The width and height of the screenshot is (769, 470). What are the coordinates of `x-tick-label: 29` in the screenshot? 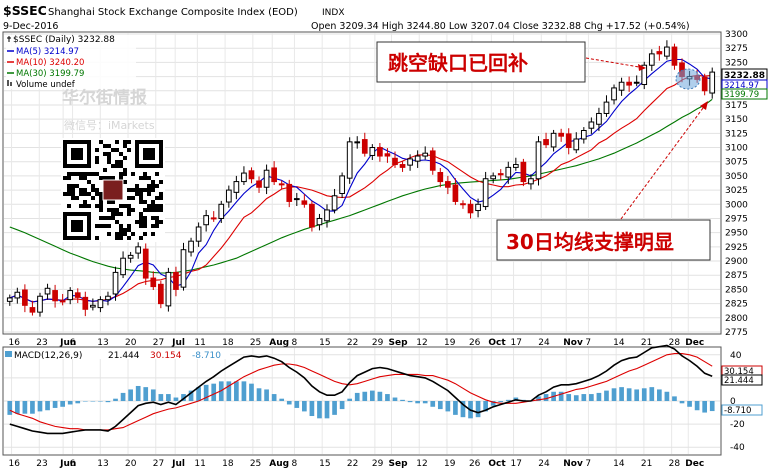 It's located at (378, 343).